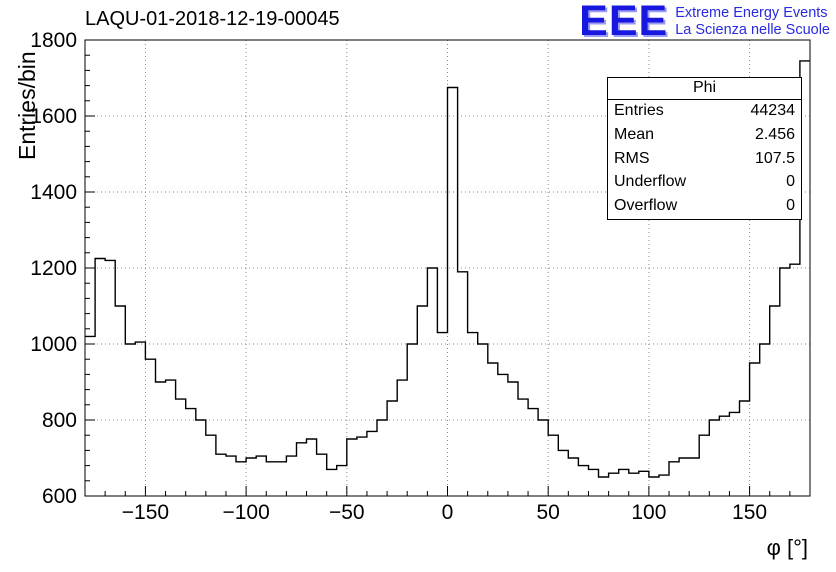  I want to click on y-tick-label: 1000, so click(53, 344).